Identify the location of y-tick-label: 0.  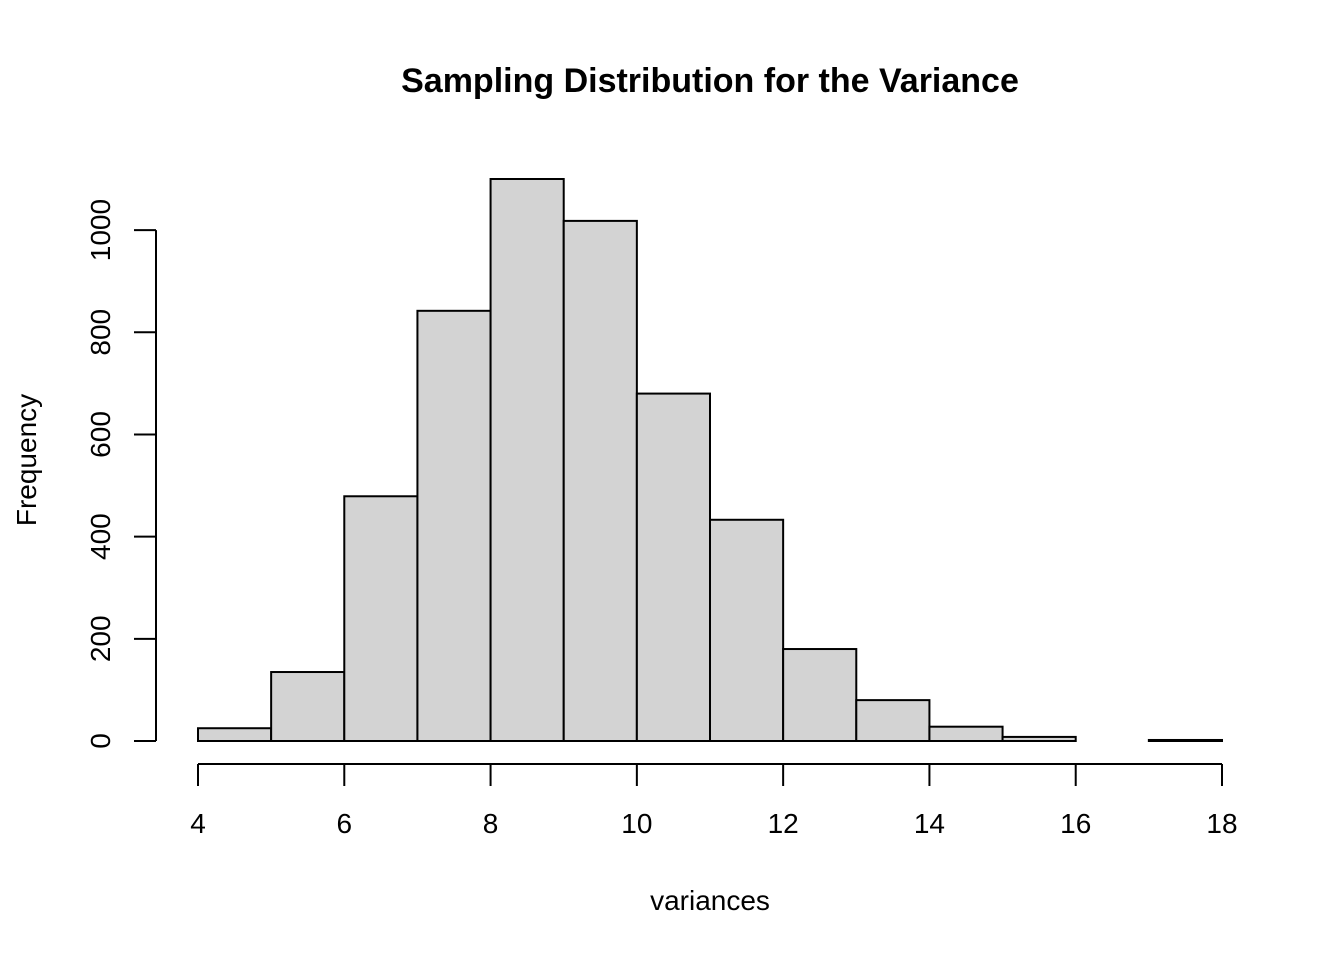
(100, 741).